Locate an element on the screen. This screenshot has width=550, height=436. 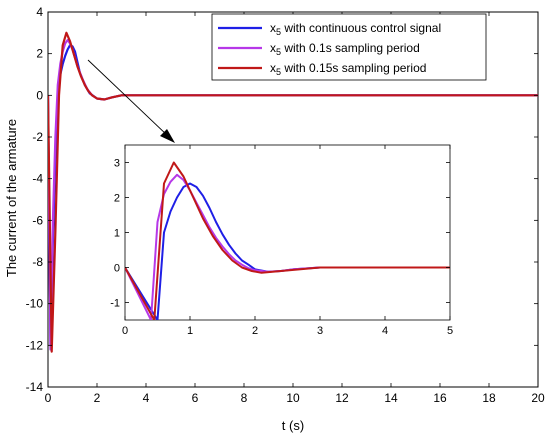
x-tick-label: 10 is located at coordinates (293, 398).